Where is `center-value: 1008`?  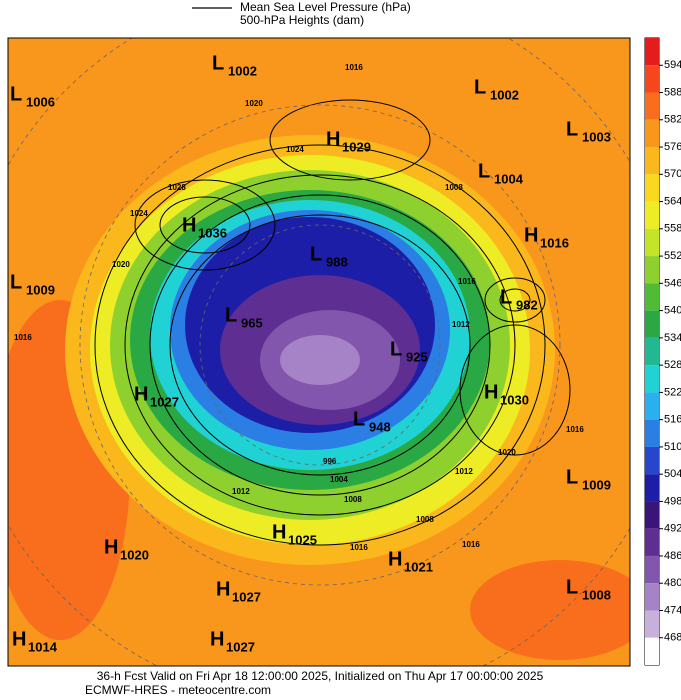 center-value: 1008 is located at coordinates (596, 594).